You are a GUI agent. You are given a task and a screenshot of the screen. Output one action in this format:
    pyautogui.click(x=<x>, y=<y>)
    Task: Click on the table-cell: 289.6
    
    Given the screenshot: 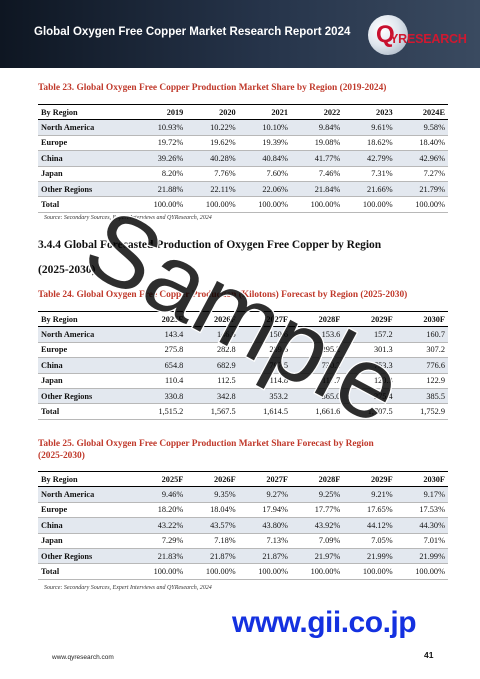 What is the action you would take?
    pyautogui.click(x=264, y=350)
    